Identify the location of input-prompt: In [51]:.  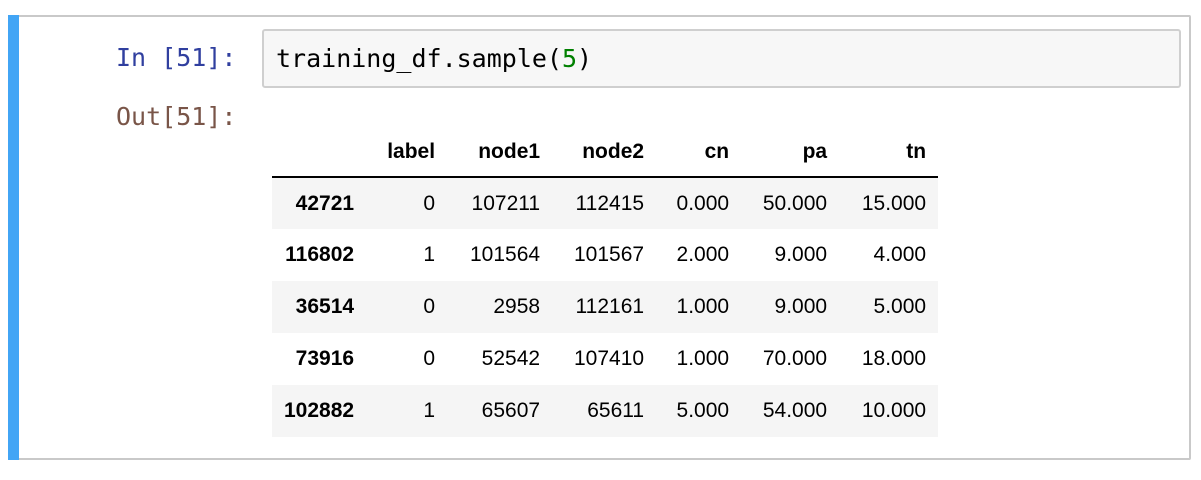
(176, 57).